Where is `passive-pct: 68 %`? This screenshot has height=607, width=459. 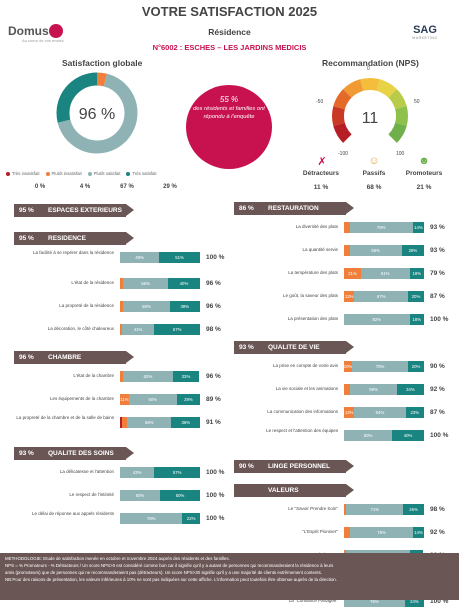
passive-pct: 68 % is located at coordinates (374, 187).